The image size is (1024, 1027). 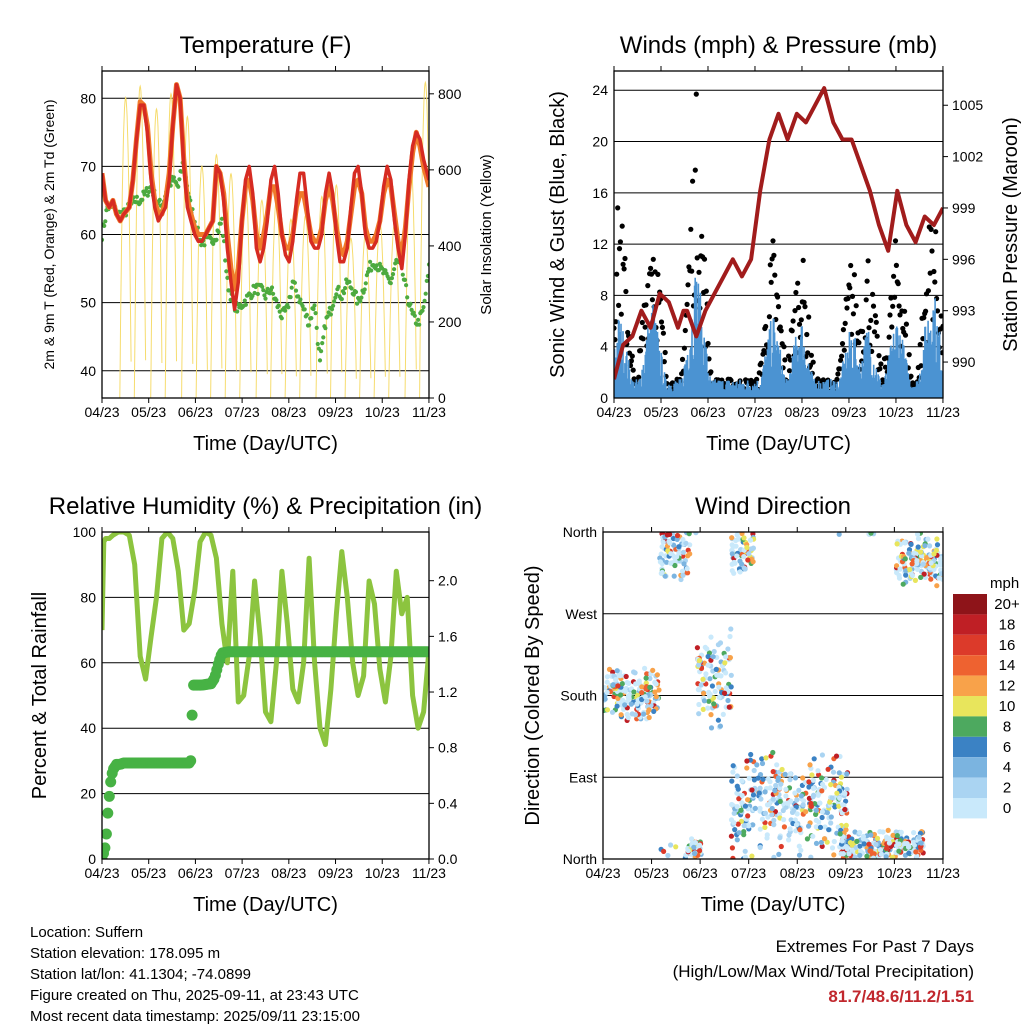 I want to click on y2-tick-label: 0.4, so click(x=448, y=803).